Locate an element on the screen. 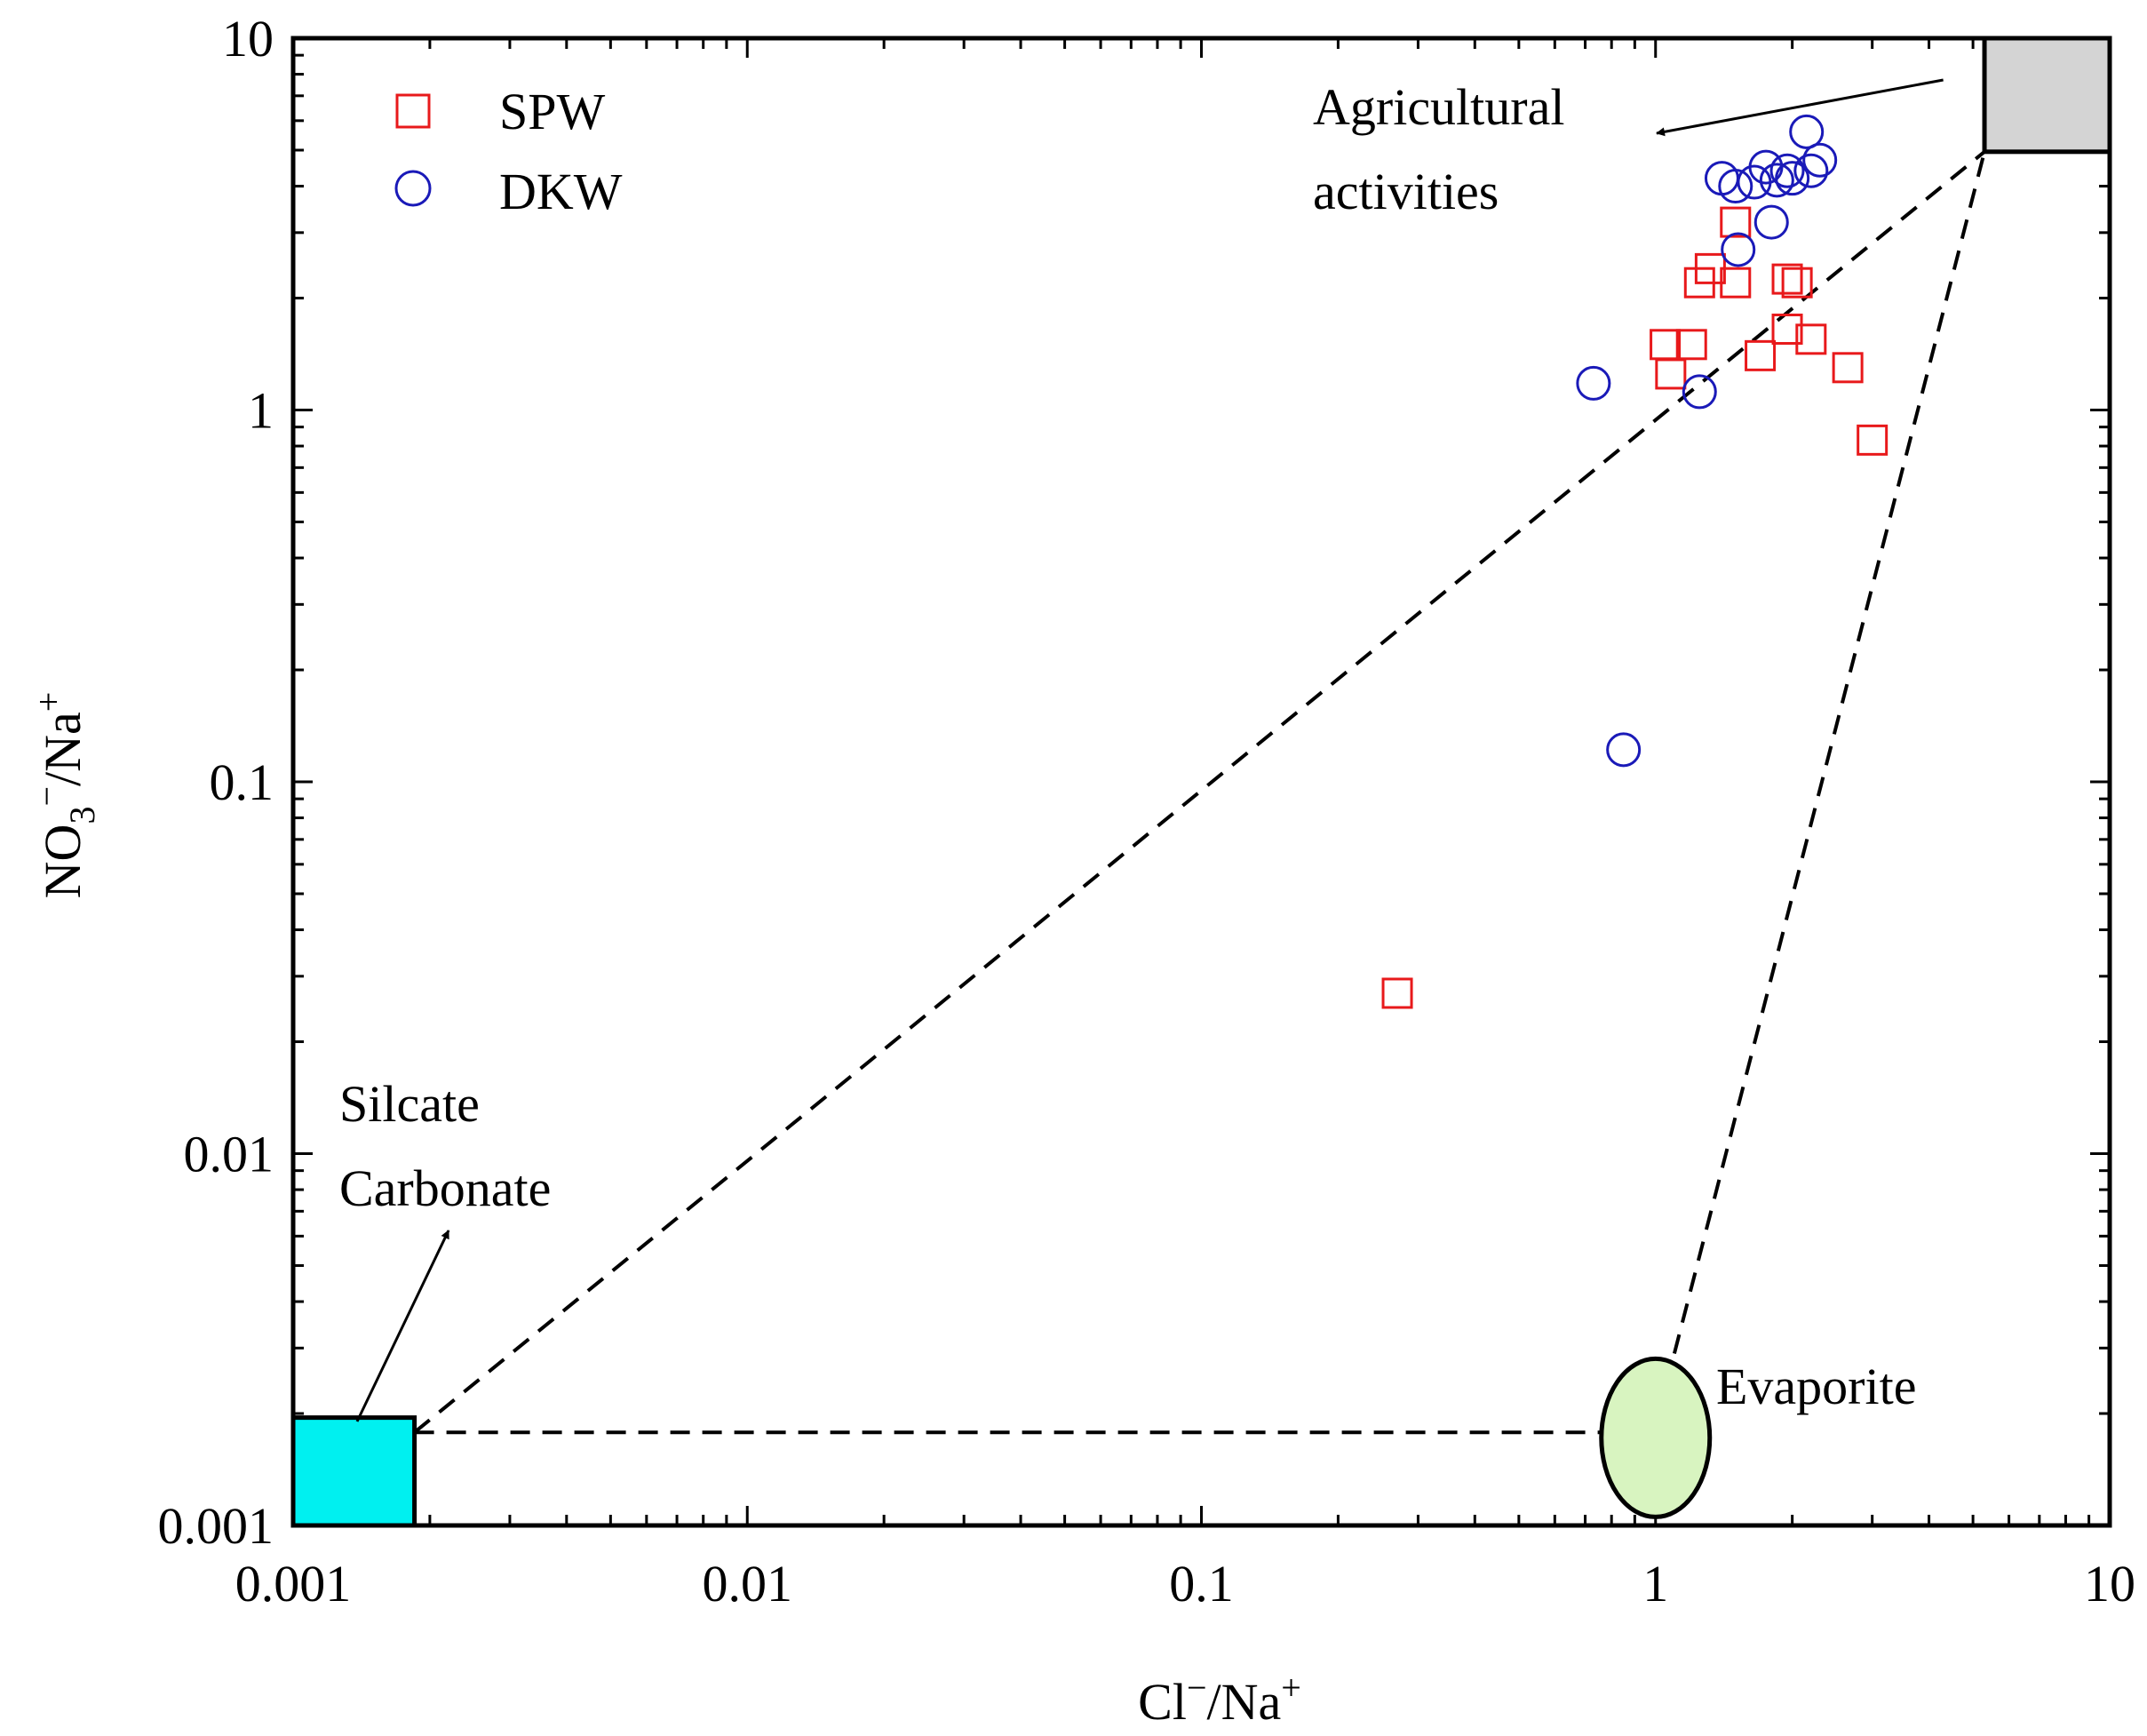  annotation-agricultural-line1: Agricultural is located at coordinates (1439, 107).